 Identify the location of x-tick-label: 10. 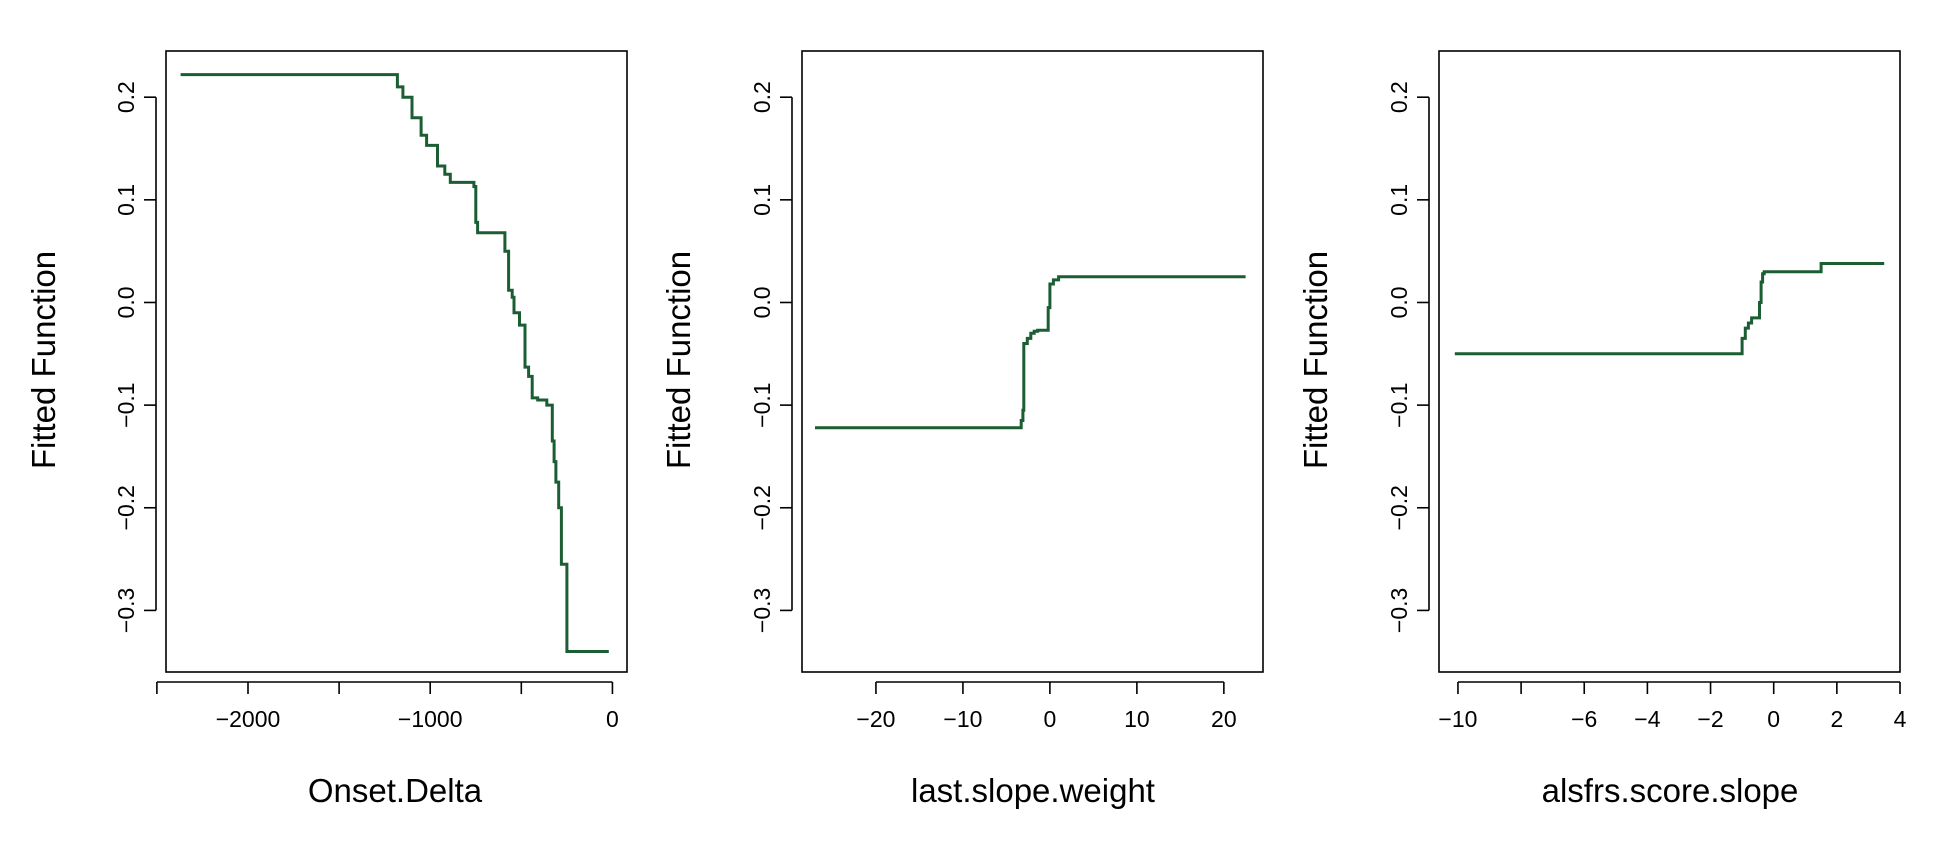
(1137, 719).